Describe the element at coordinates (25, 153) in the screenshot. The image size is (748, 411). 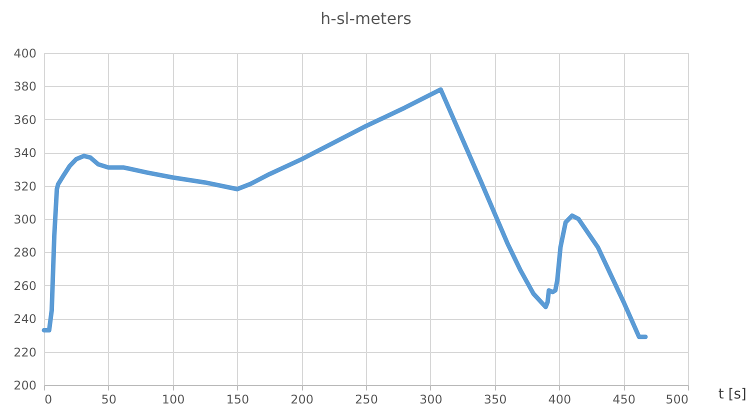
I see `y-tick-label: 340` at that location.